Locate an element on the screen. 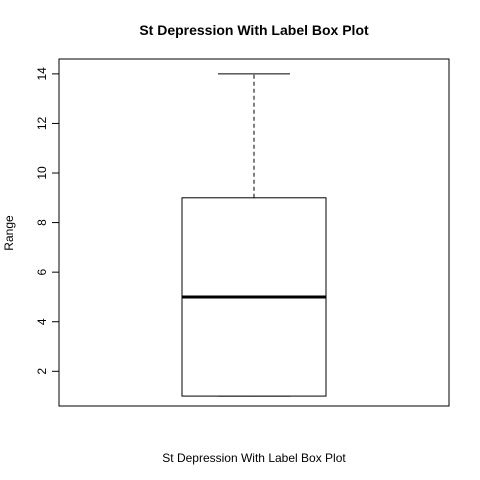 Image resolution: width=480 pixels, height=480 pixels. y-tick-label: 6 is located at coordinates (42, 272).